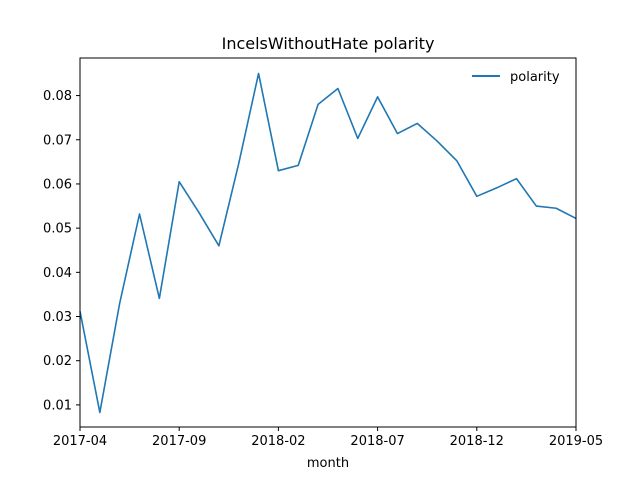  I want to click on x-tick-label: 2018-12, so click(477, 441).